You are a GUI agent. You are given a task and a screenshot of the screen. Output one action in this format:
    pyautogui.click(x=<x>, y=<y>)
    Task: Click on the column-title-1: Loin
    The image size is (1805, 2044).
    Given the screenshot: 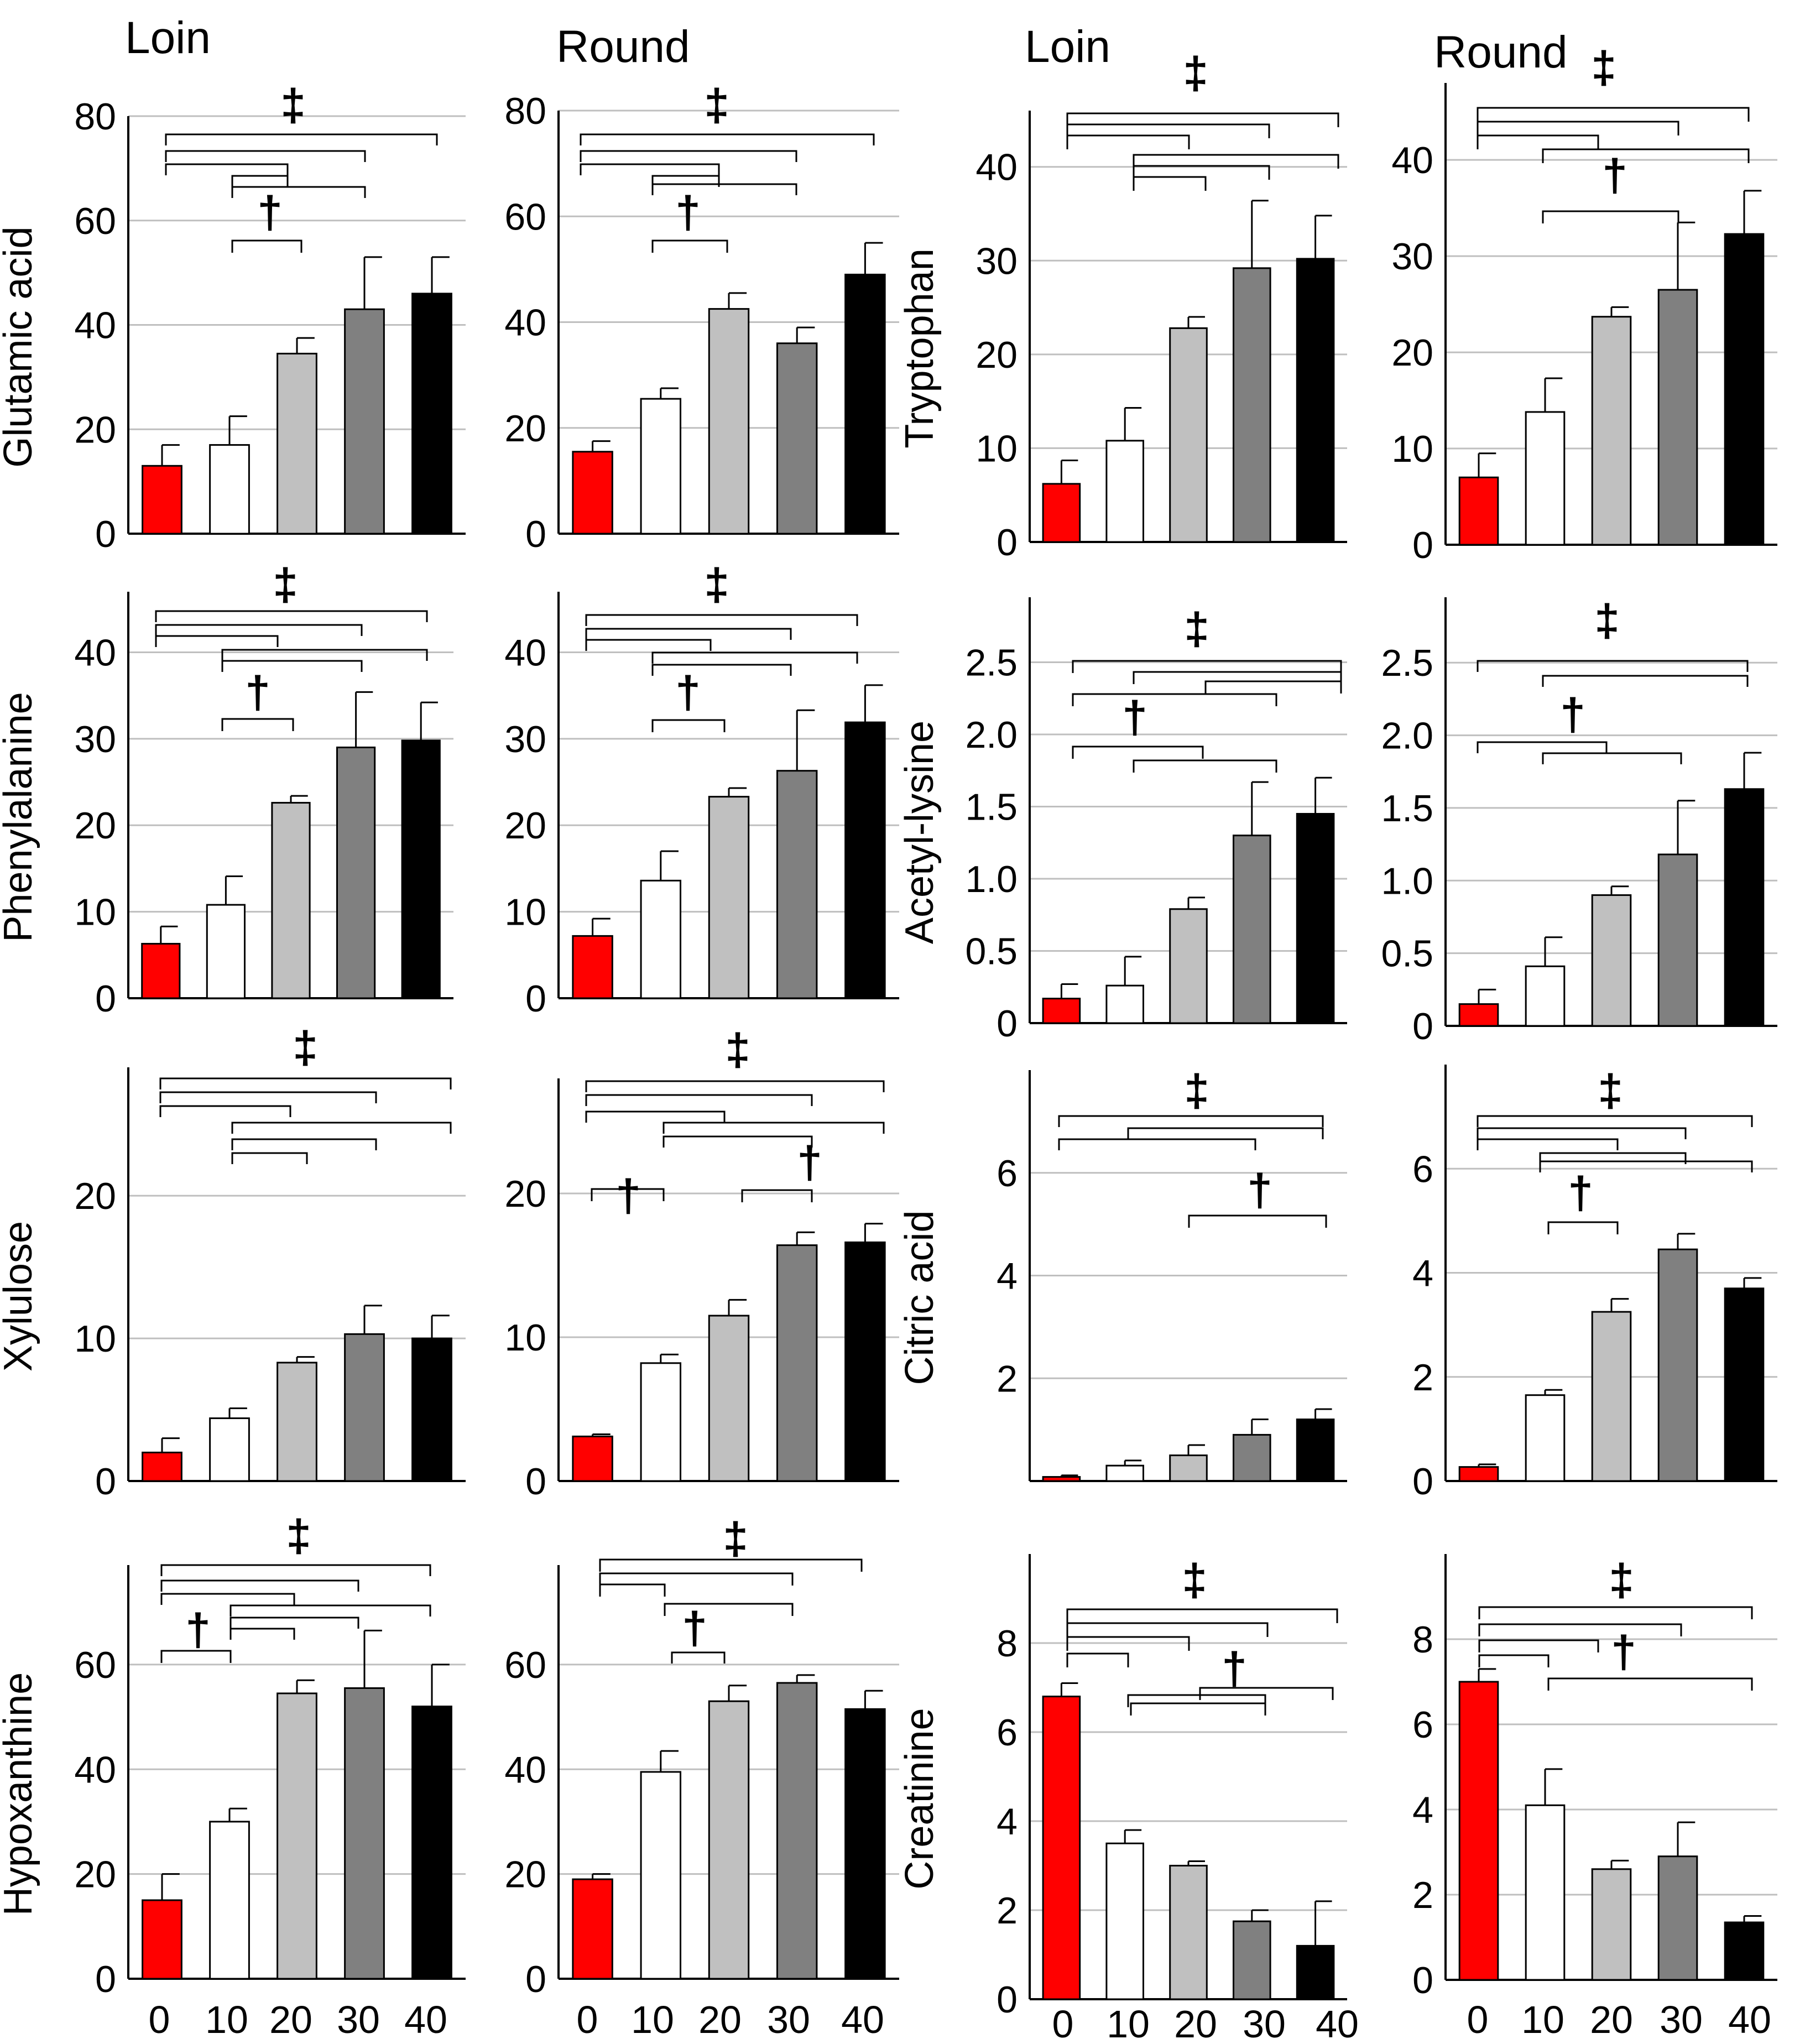 What is the action you would take?
    pyautogui.click(x=168, y=38)
    